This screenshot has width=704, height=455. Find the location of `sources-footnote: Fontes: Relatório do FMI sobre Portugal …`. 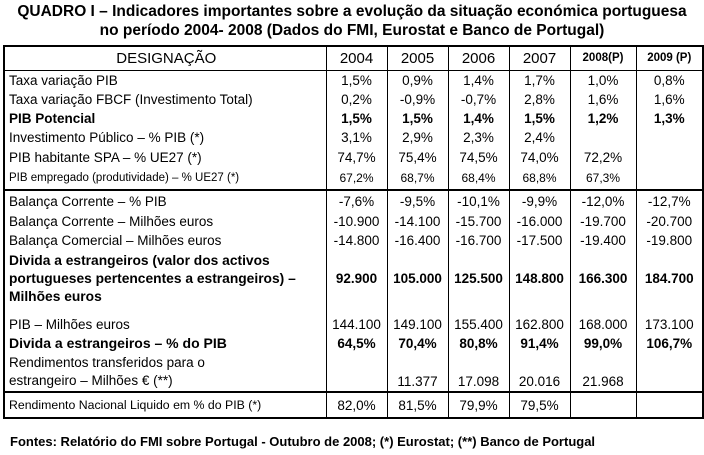

sources-footnote: Fontes: Relatório do FMI sobre Portugal … is located at coordinates (303, 441).